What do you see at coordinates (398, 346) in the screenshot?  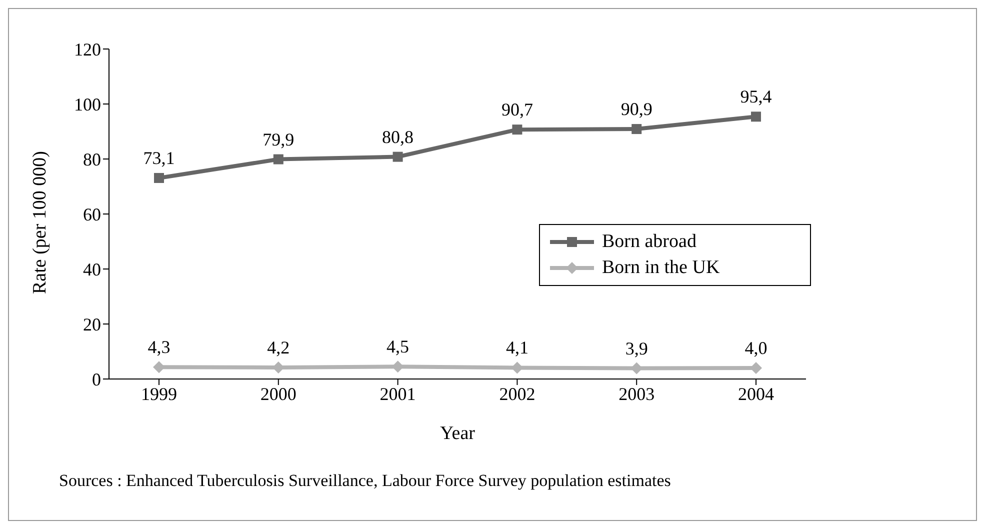 I see `data-label: 4,5` at bounding box center [398, 346].